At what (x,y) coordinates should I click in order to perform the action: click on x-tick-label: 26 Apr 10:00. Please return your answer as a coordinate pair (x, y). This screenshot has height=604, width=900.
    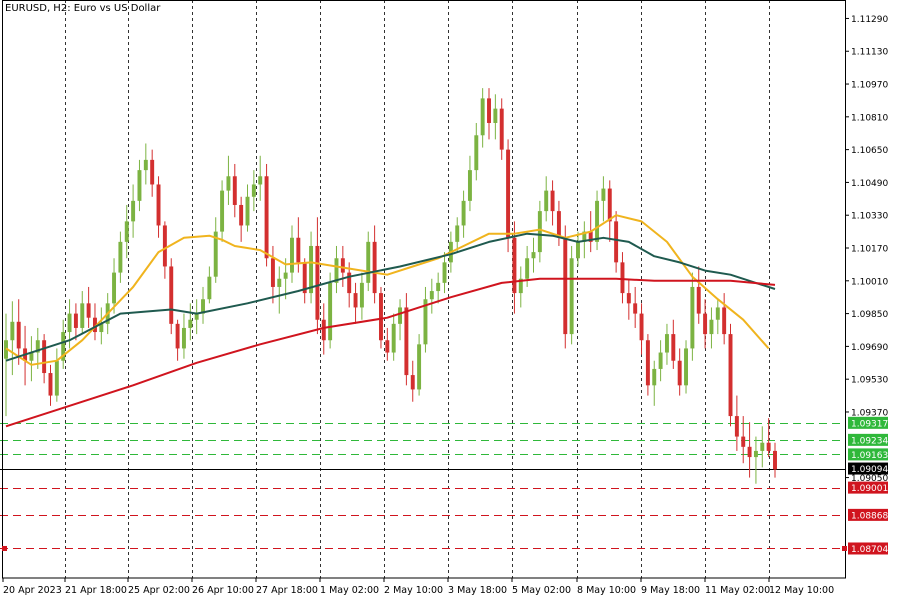
    Looking at the image, I should click on (223, 590).